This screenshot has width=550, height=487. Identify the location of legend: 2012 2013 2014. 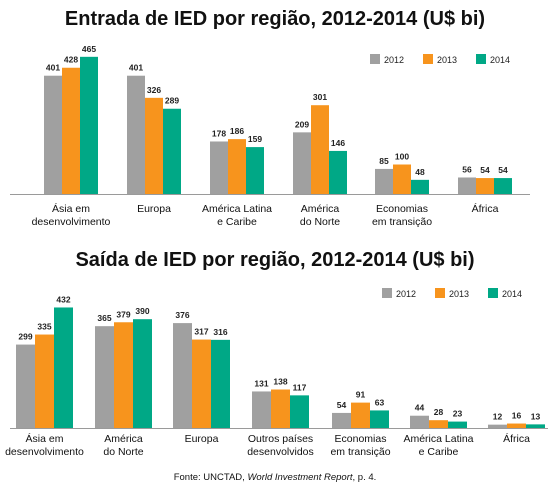
(440, 59).